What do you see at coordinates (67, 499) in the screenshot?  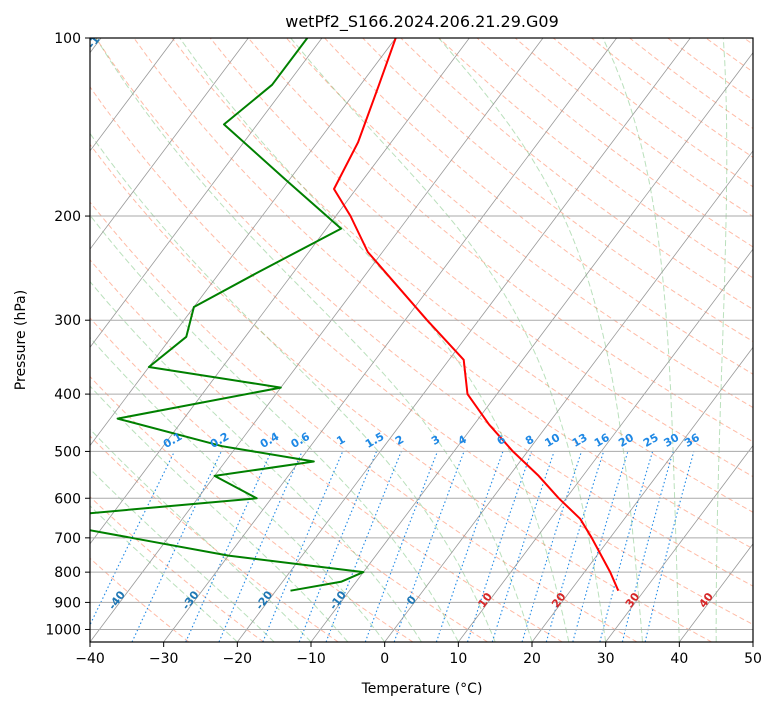 I see `y-tick-label: 600` at bounding box center [67, 499].